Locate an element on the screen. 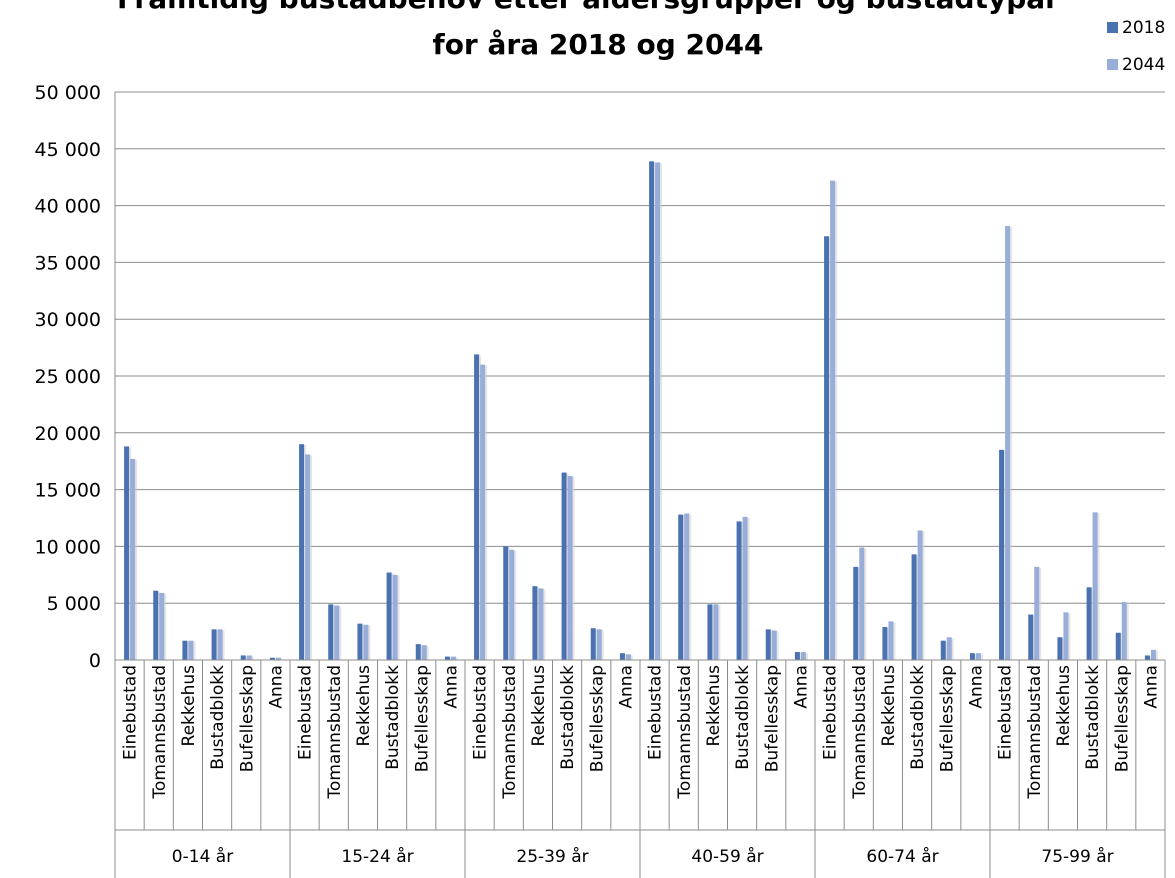 Image resolution: width=1175 pixels, height=878 pixels. legend-label: 2044 is located at coordinates (1143, 65).